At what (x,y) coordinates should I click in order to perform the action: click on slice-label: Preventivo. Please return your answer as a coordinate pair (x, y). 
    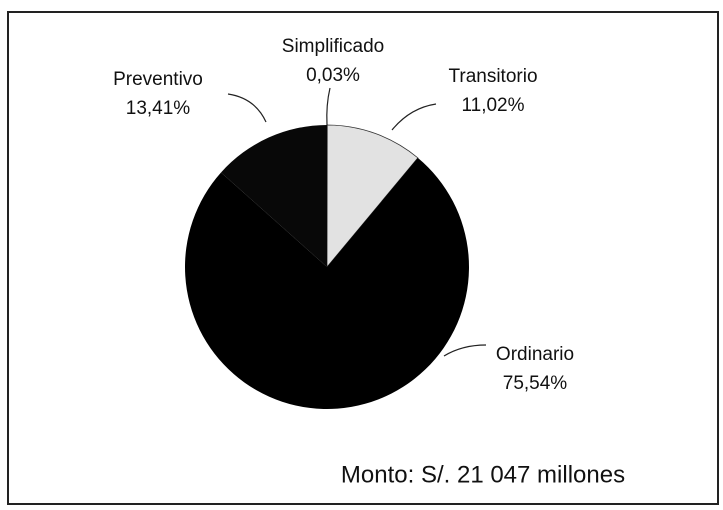
    Looking at the image, I should click on (158, 79).